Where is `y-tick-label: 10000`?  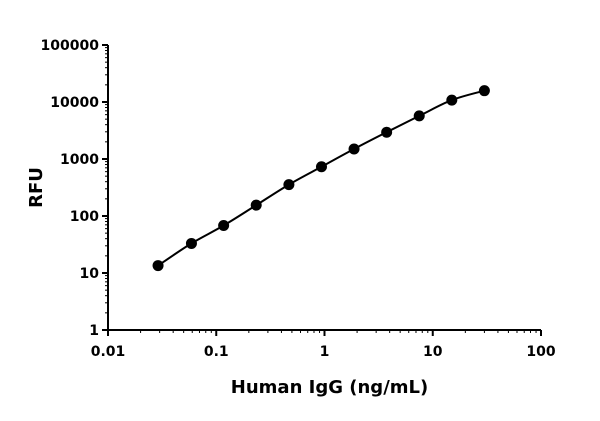
y-tick-label: 10000 is located at coordinates (74, 103).